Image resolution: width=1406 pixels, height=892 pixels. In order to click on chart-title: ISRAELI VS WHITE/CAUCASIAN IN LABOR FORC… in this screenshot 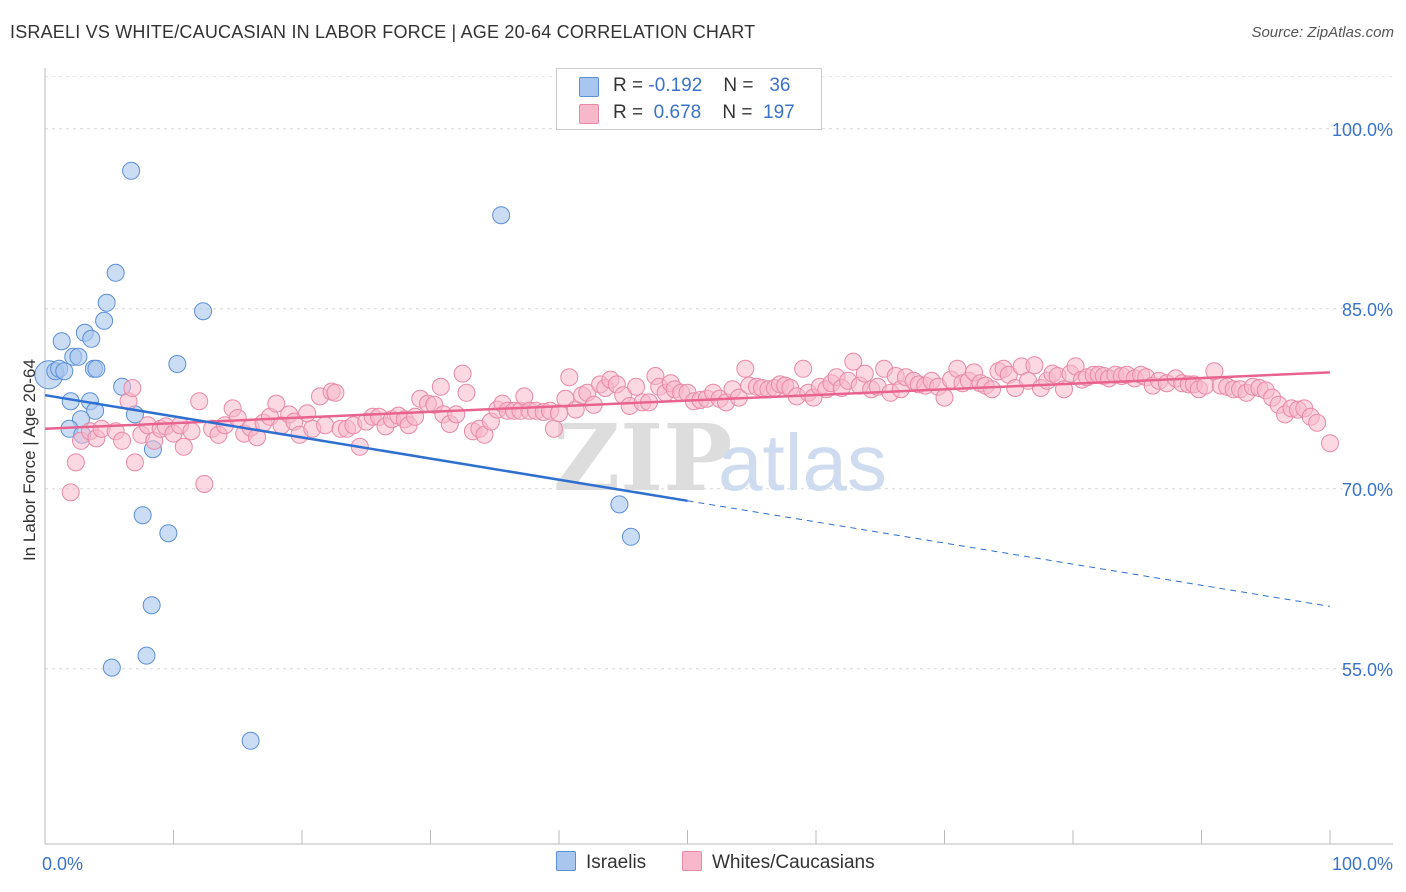, I will do `click(383, 32)`.